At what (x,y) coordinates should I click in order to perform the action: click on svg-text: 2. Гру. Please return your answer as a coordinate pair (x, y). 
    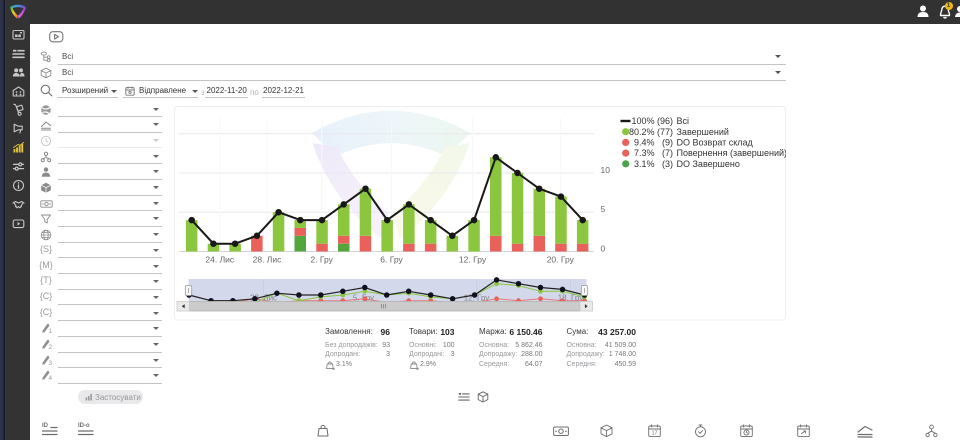
    Looking at the image, I should click on (321, 260).